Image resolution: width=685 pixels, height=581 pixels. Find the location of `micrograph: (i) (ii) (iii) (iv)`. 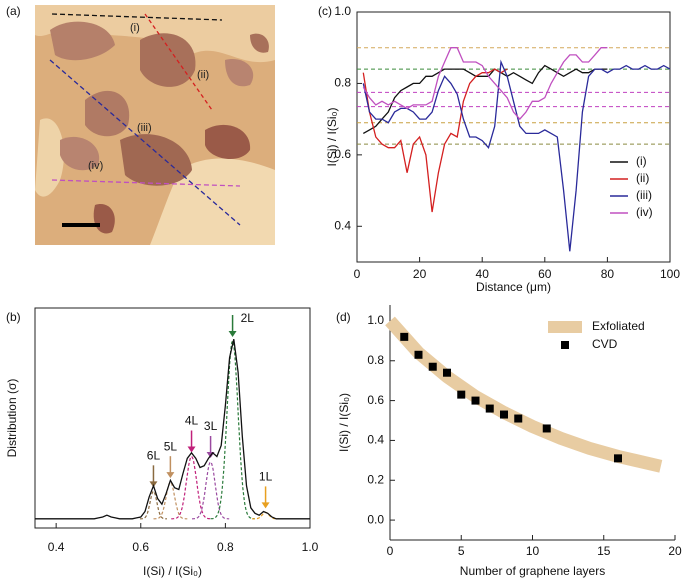

micrograph: (i) (ii) (iii) (iv) is located at coordinates (155, 125).